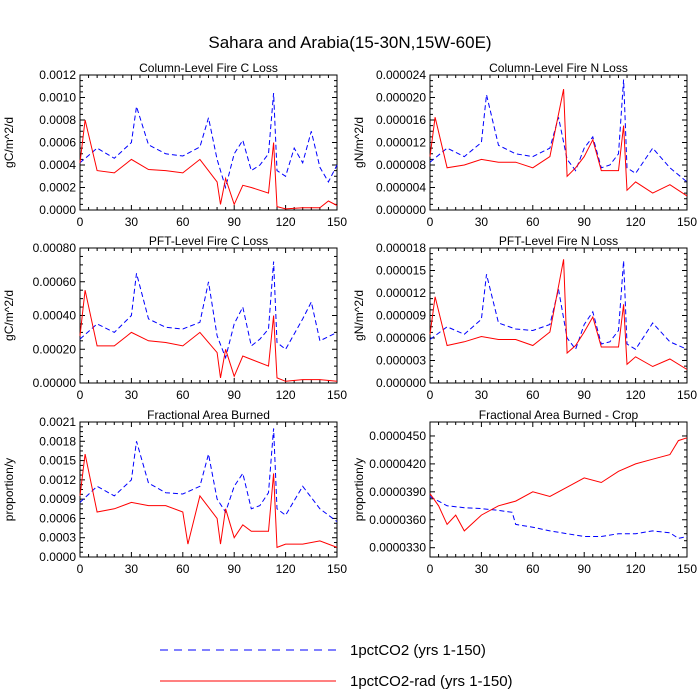  What do you see at coordinates (55, 282) in the screenshot?
I see `y-tick-label: 0.00060` at bounding box center [55, 282].